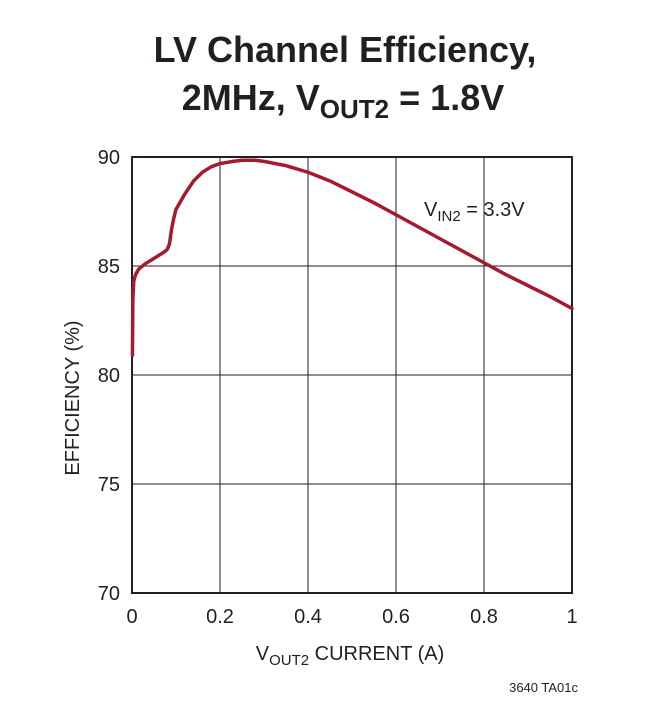 The height and width of the screenshot is (722, 667). What do you see at coordinates (73, 397) in the screenshot?
I see `y-axis-label: EFFICIENCY (%)` at bounding box center [73, 397].